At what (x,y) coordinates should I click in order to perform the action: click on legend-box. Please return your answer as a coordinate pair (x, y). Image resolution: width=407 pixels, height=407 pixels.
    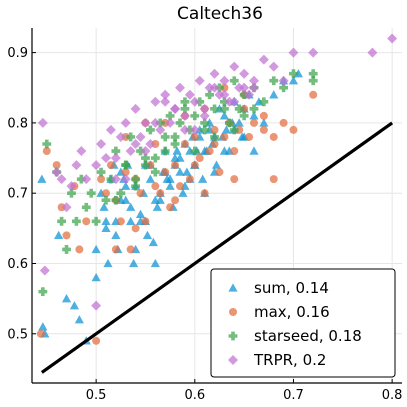
    Looking at the image, I should click on (303, 323).